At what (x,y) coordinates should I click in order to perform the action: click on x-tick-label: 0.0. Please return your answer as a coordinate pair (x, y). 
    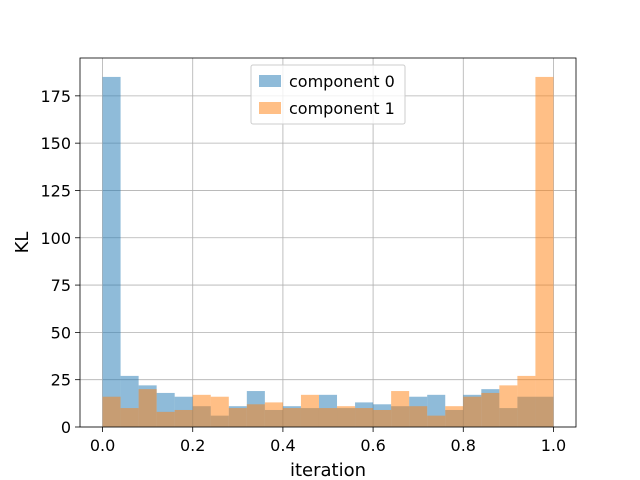
    Looking at the image, I should click on (102, 445).